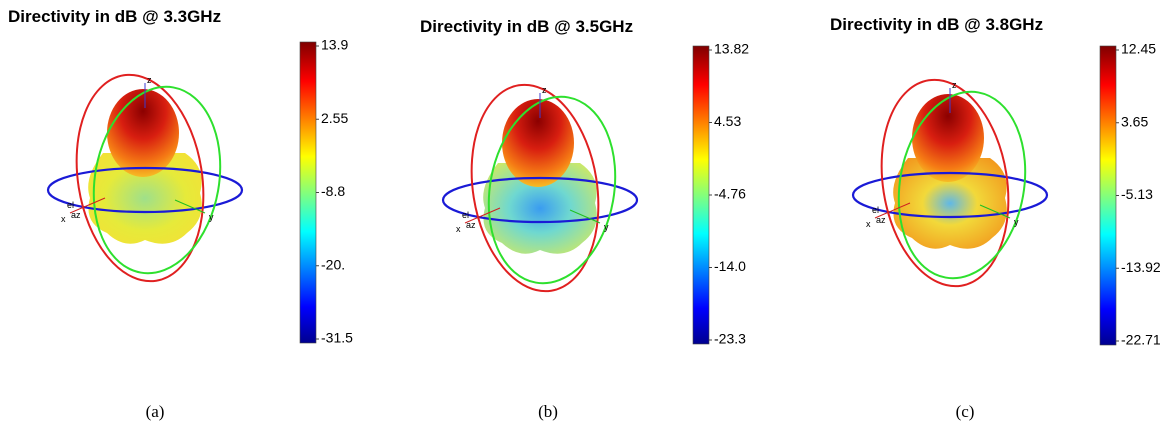  Describe the element at coordinates (1141, 267) in the screenshot. I see `colorbar-tick-label: -13.92` at that location.